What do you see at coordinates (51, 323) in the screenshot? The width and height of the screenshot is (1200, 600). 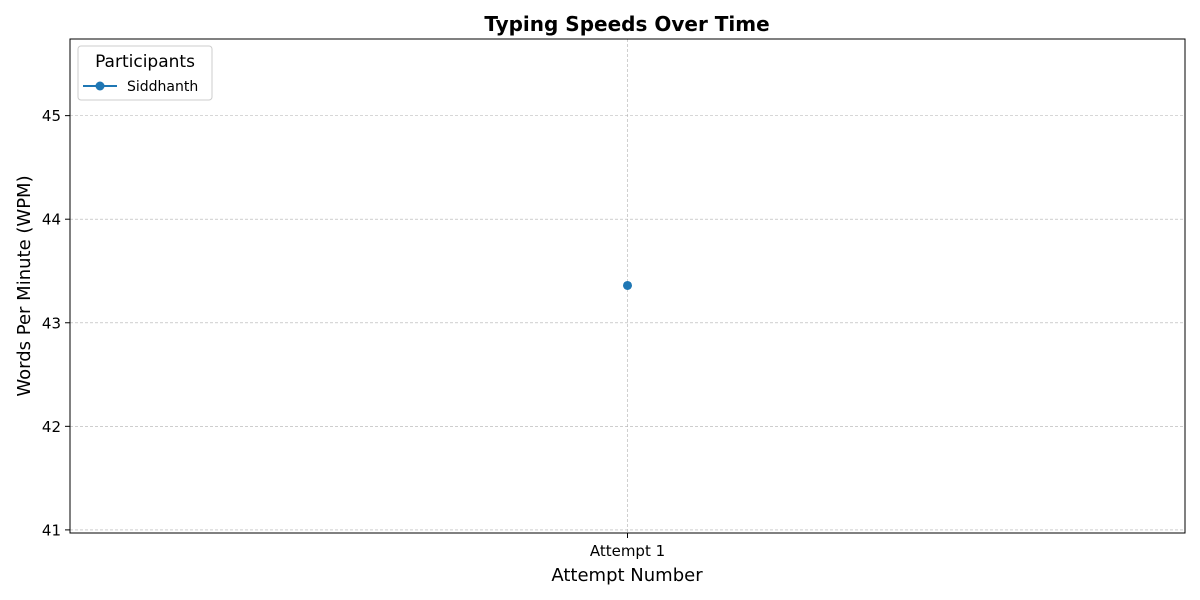 I see `y-tick-label: 43` at bounding box center [51, 323].